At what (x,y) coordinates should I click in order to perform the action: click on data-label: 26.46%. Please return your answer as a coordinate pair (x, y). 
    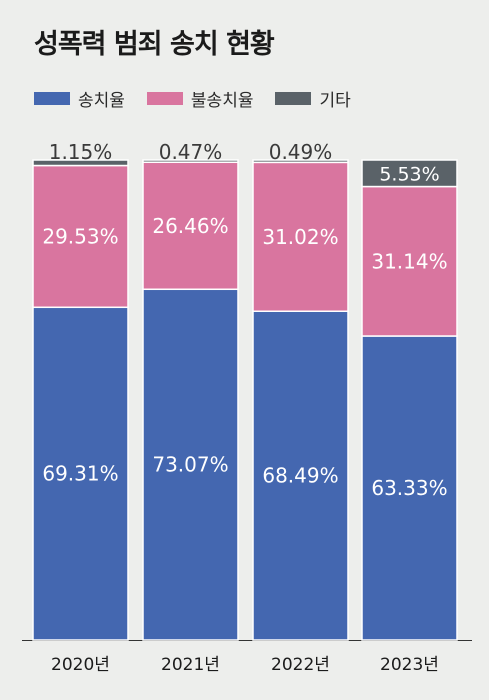
    Looking at the image, I should click on (190, 226).